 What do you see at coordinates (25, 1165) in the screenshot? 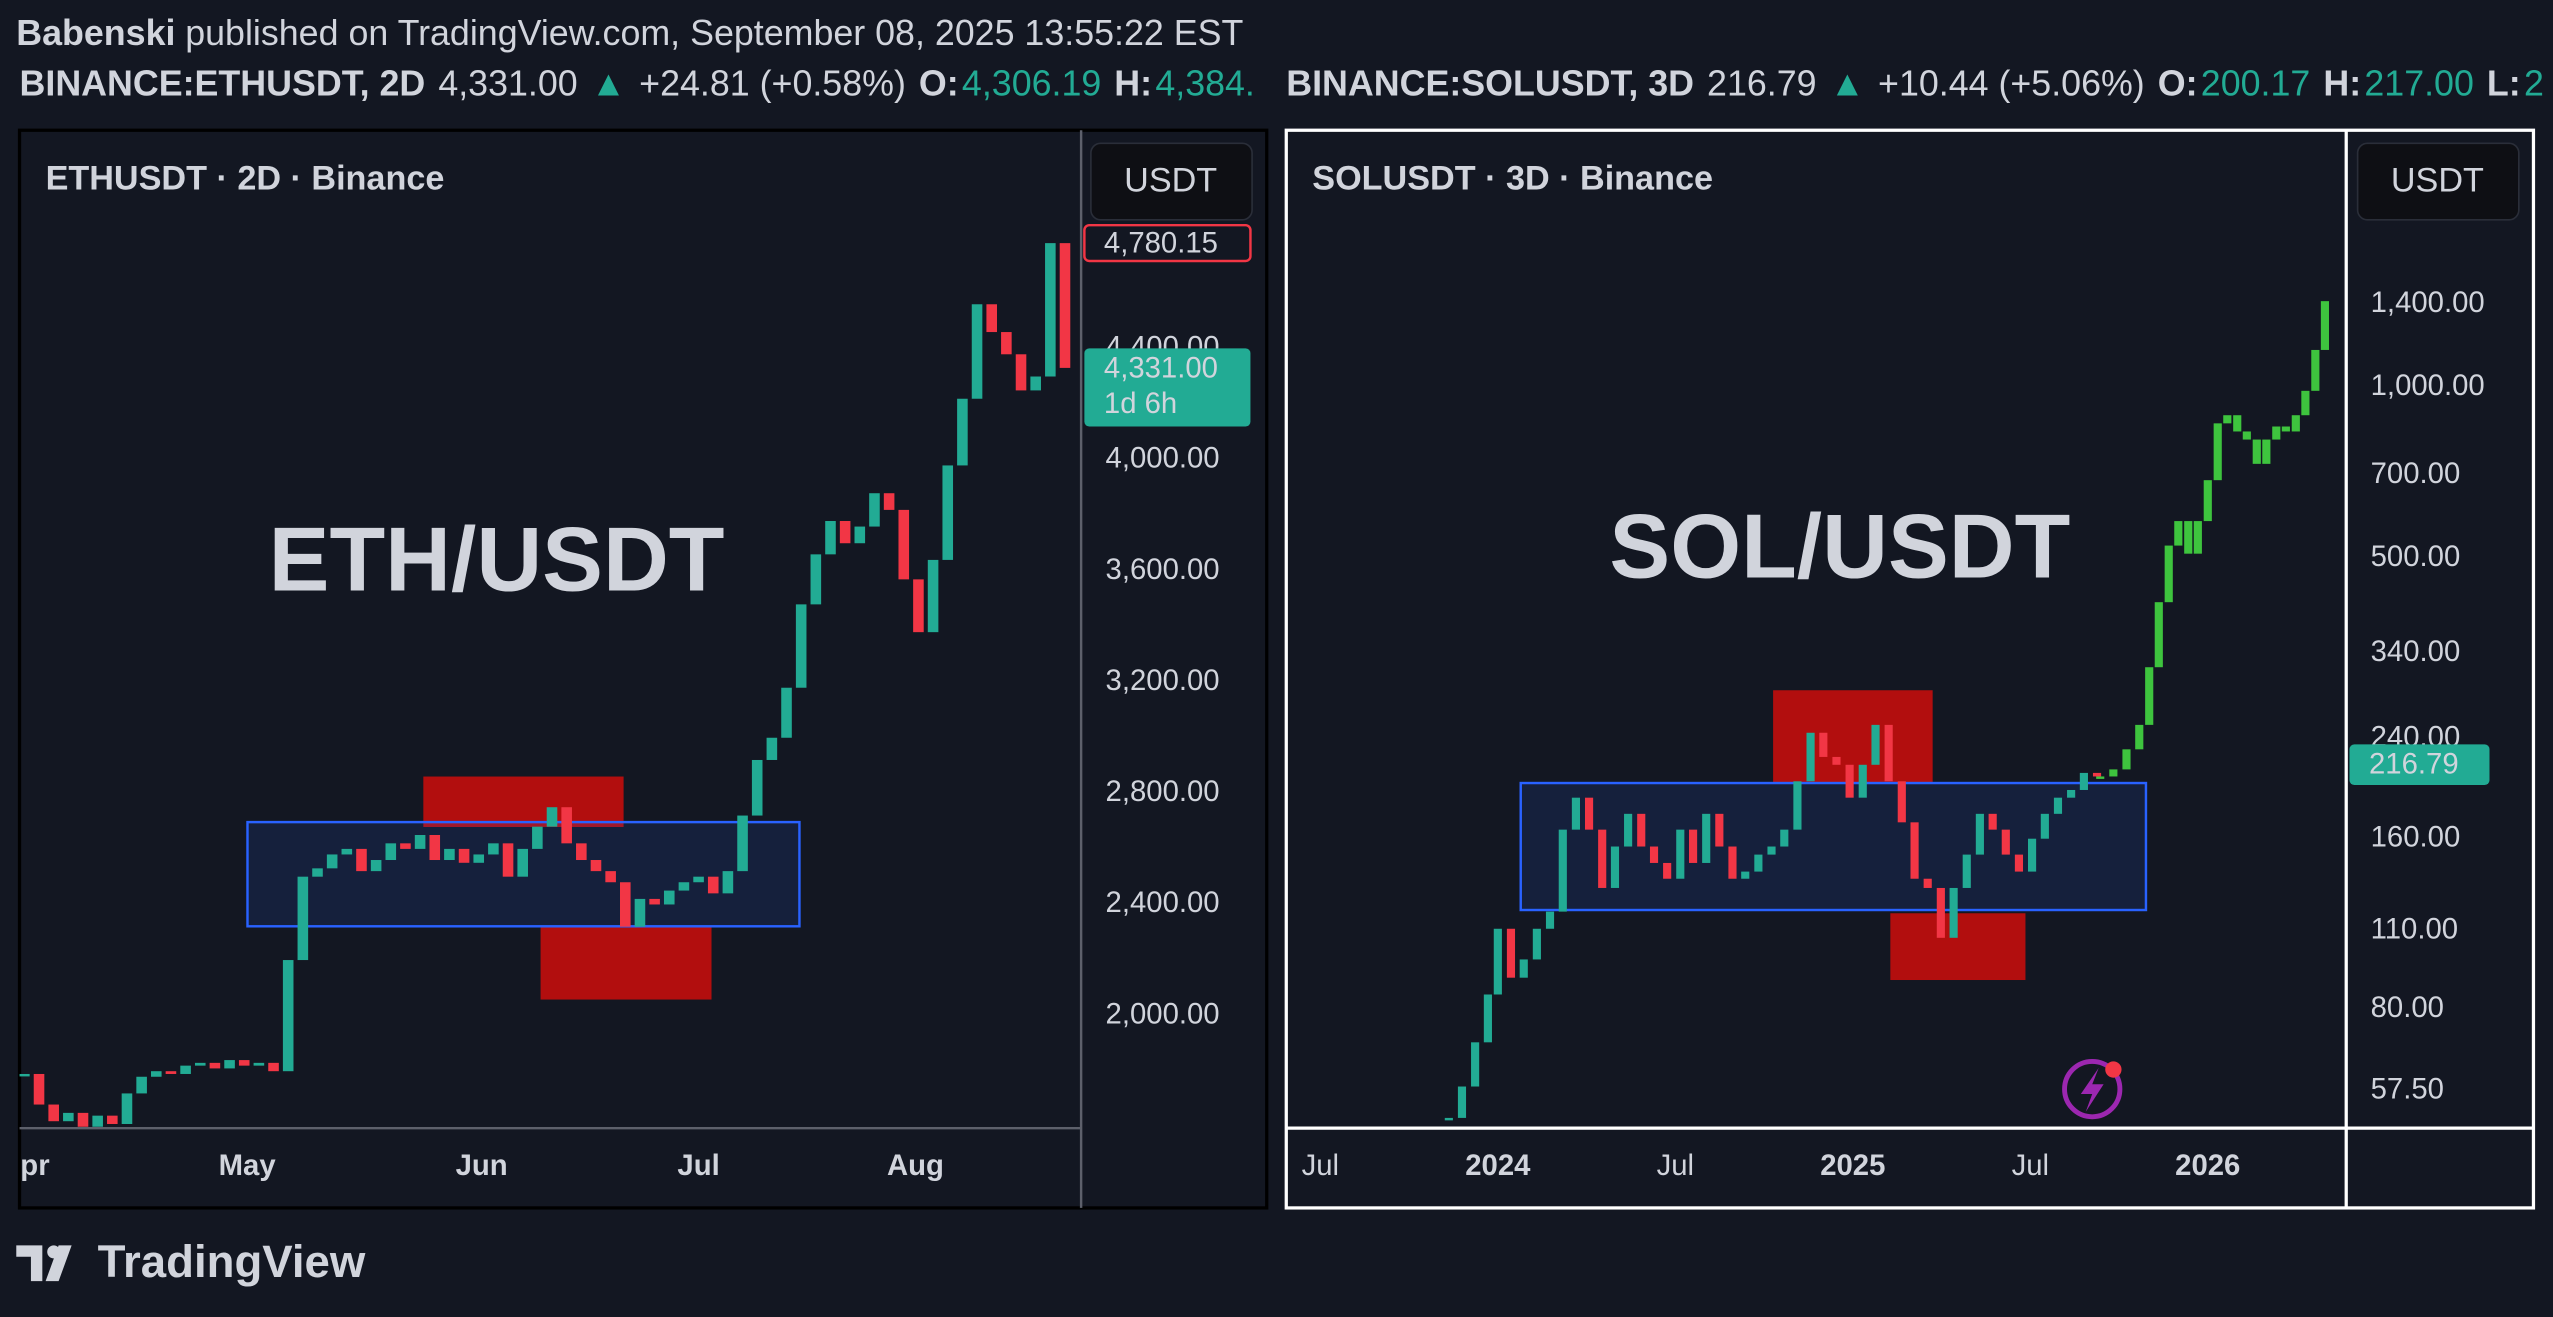
I see `x-tick-label: Apr` at bounding box center [25, 1165].